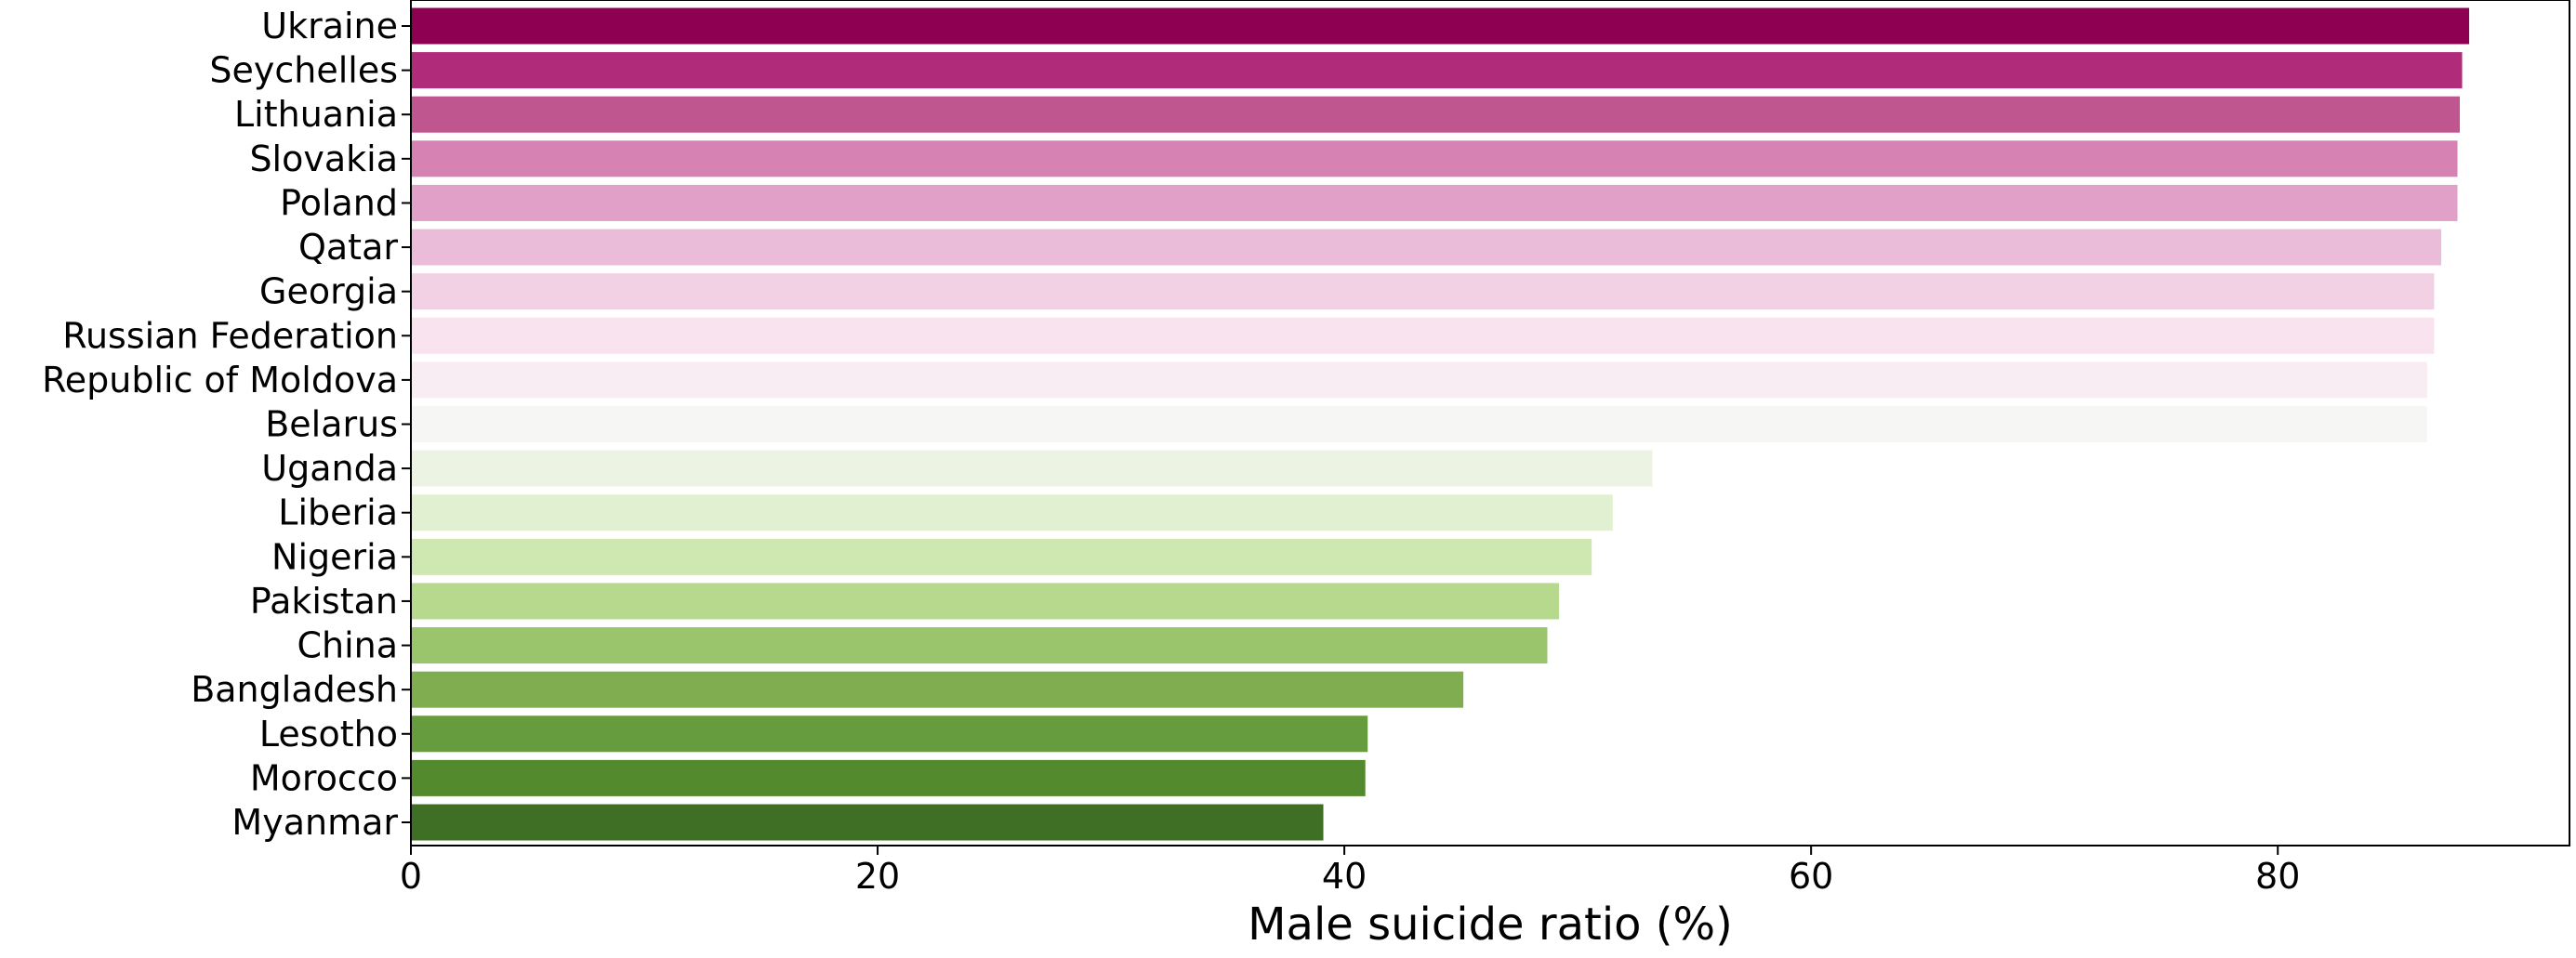 Image resolution: width=2576 pixels, height=958 pixels. What do you see at coordinates (1012, 512) in the screenshot?
I see `bar-liberia` at bounding box center [1012, 512].